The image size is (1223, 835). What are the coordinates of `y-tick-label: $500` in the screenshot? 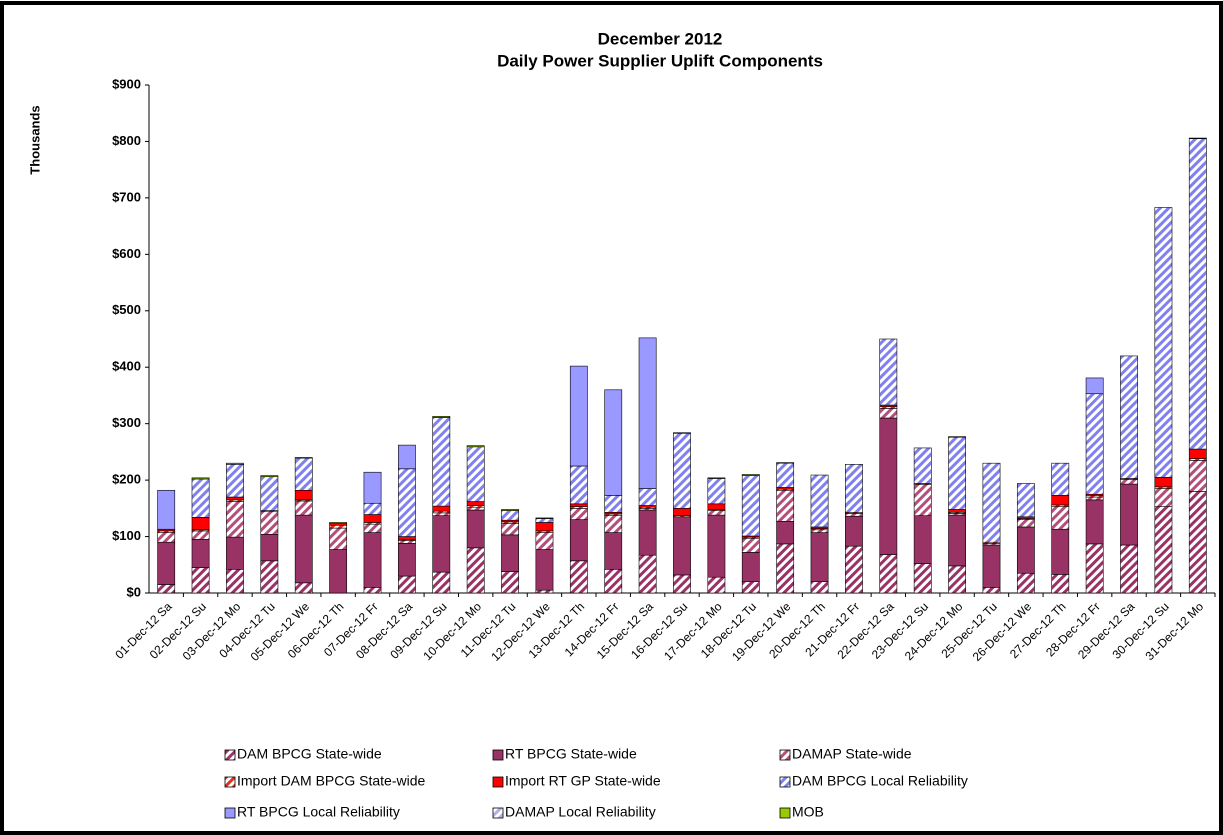 It's located at (126, 309).